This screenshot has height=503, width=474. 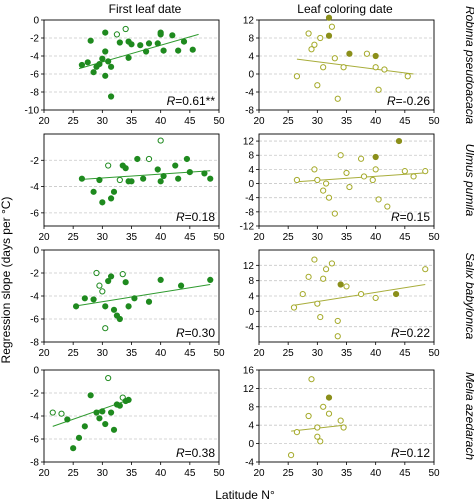 What do you see at coordinates (34, 93) in the screenshot?
I see `y-tick-label: -8` at bounding box center [34, 93].